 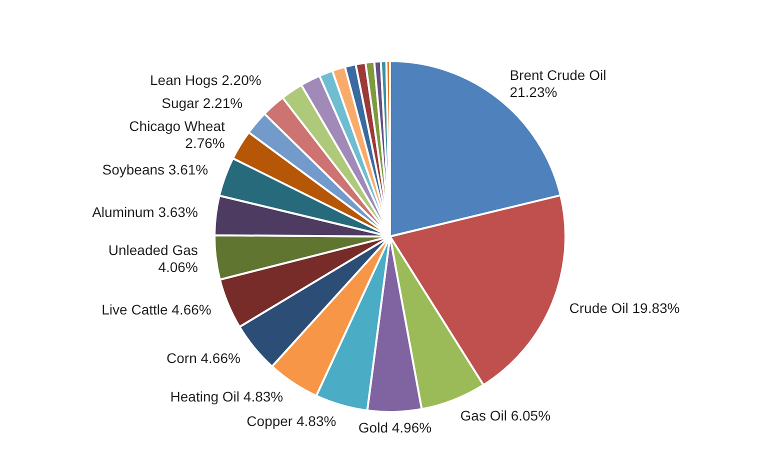 I want to click on slice-label: Unleaded Gas, so click(x=153, y=250).